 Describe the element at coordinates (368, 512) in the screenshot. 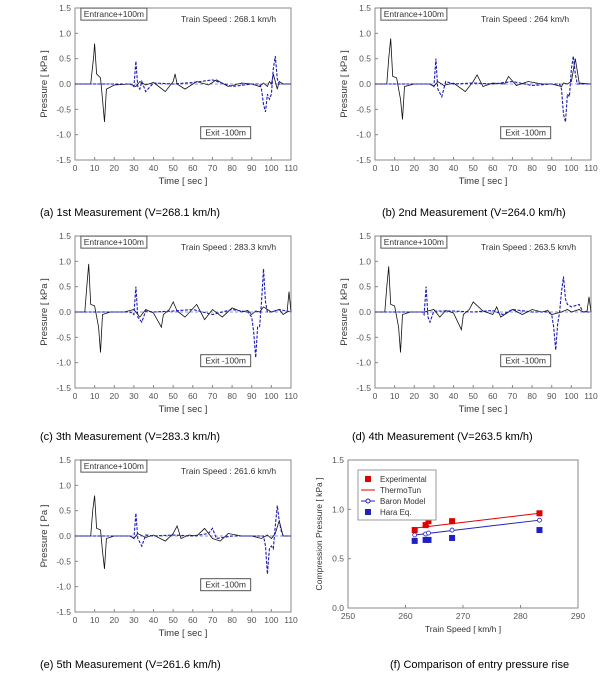

I see `legend-swatch` at that location.